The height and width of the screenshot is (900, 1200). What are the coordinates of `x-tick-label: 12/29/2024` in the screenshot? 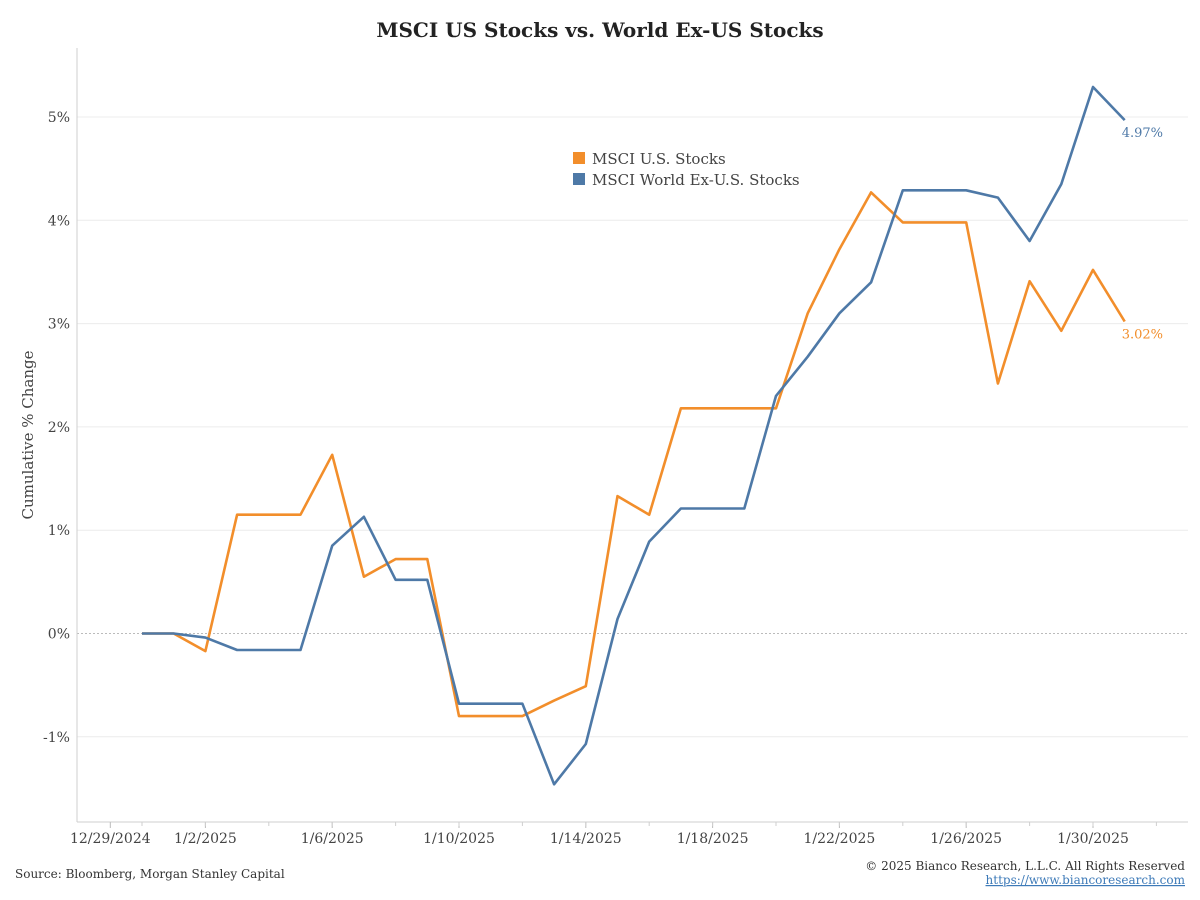 It's located at (110, 839).